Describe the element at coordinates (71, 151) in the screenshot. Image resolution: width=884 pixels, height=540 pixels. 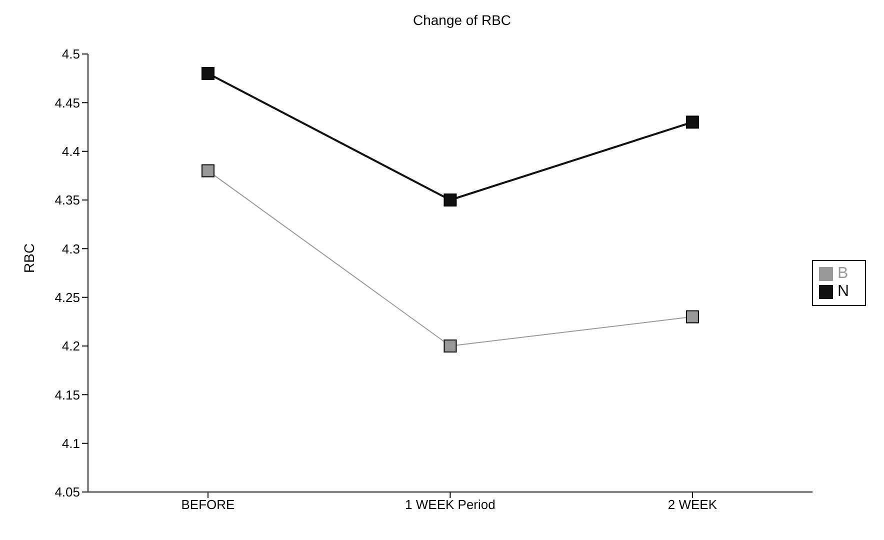
I see `y-tick-label: 4.4` at that location.